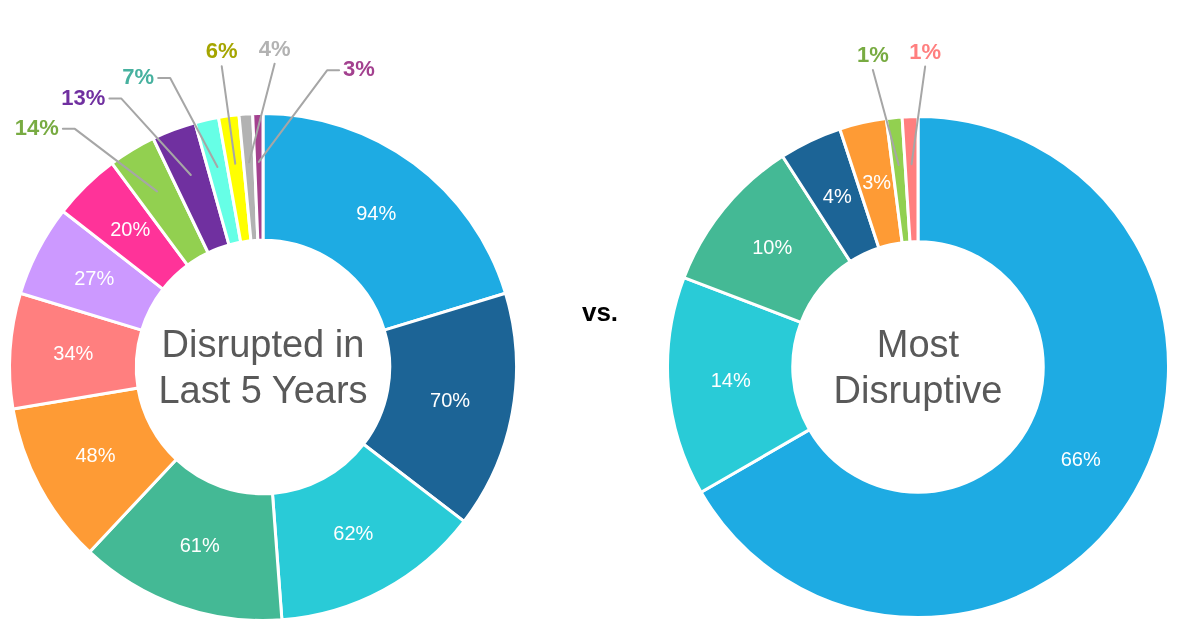  Describe the element at coordinates (73, 353) in the screenshot. I see `data-label: 34%` at that location.